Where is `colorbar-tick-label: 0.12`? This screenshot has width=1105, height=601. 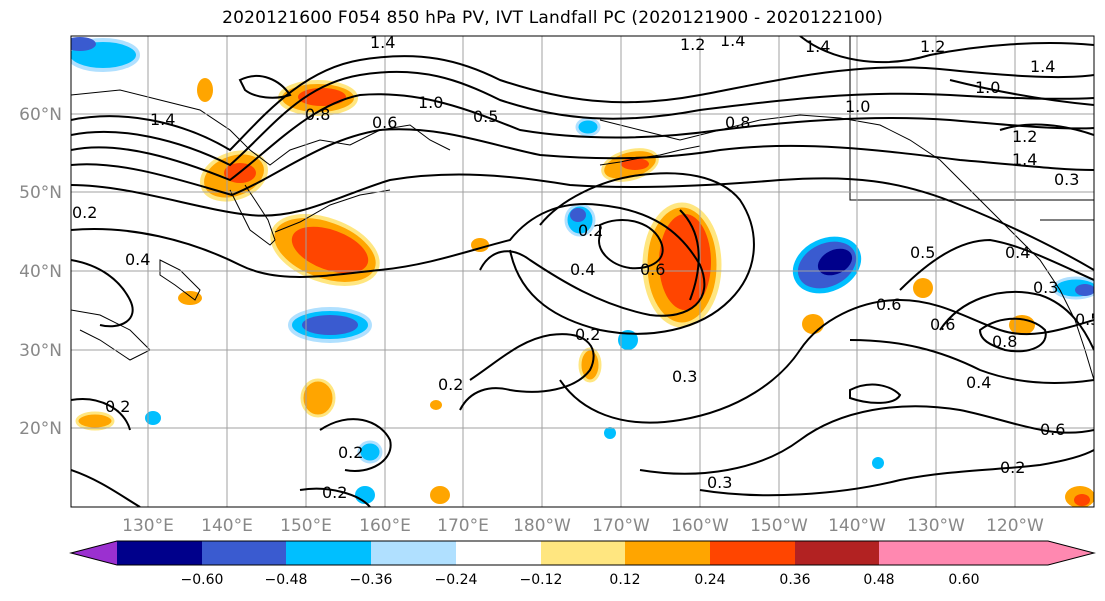 colorbar-tick-label: 0.12 is located at coordinates (624, 580).